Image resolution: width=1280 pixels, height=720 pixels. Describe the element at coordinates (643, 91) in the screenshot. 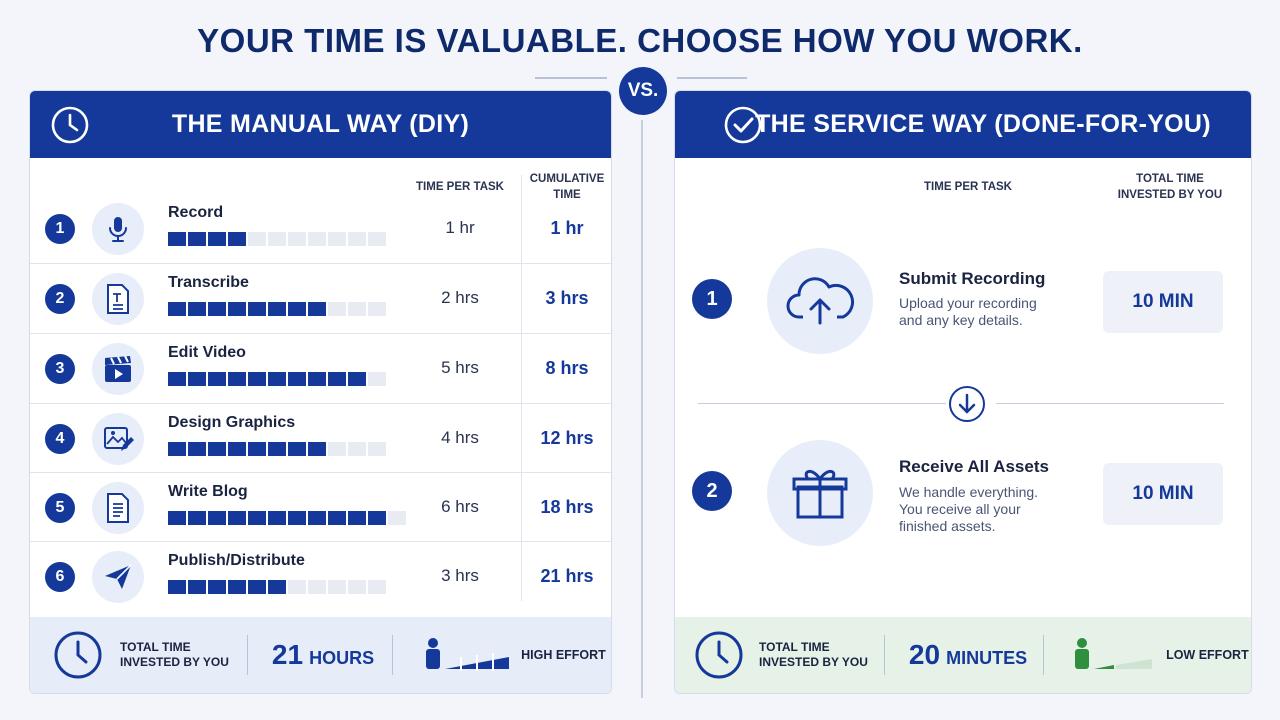

I see `vs-badge: VS.` at that location.